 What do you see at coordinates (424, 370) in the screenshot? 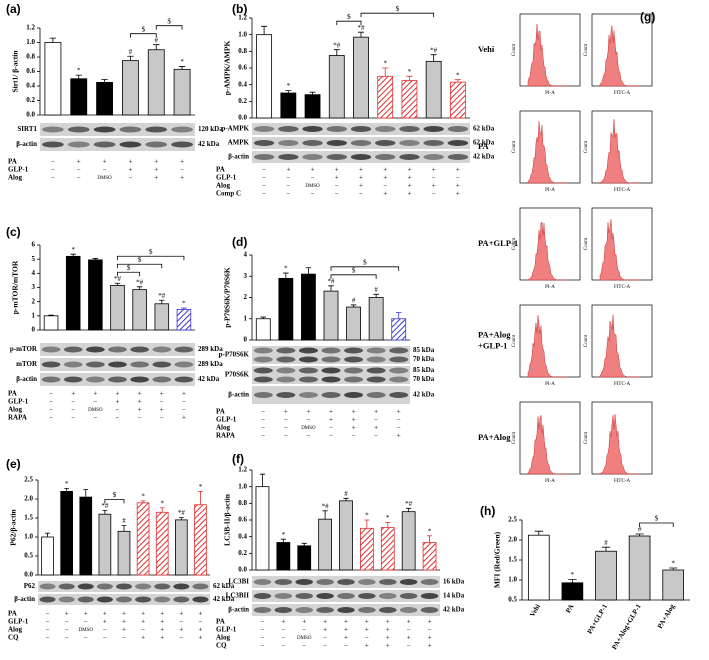
I see `kda-label: 85 kDa` at bounding box center [424, 370].